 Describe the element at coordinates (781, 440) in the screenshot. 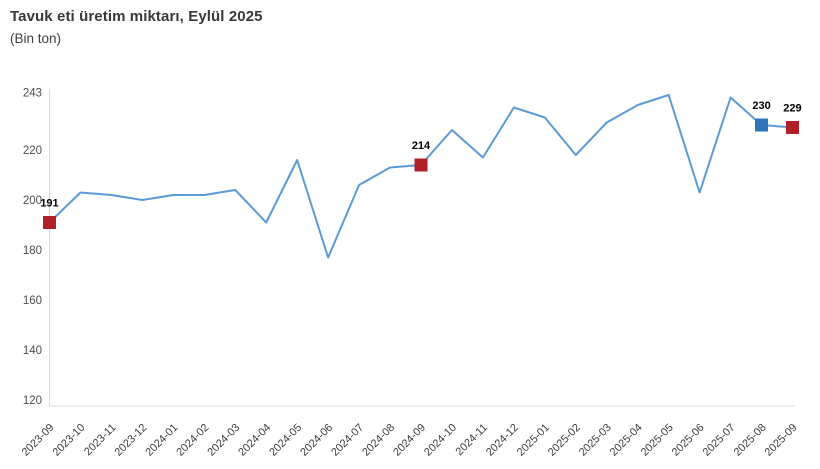

I see `x-tick-label: 2025-09` at that location.